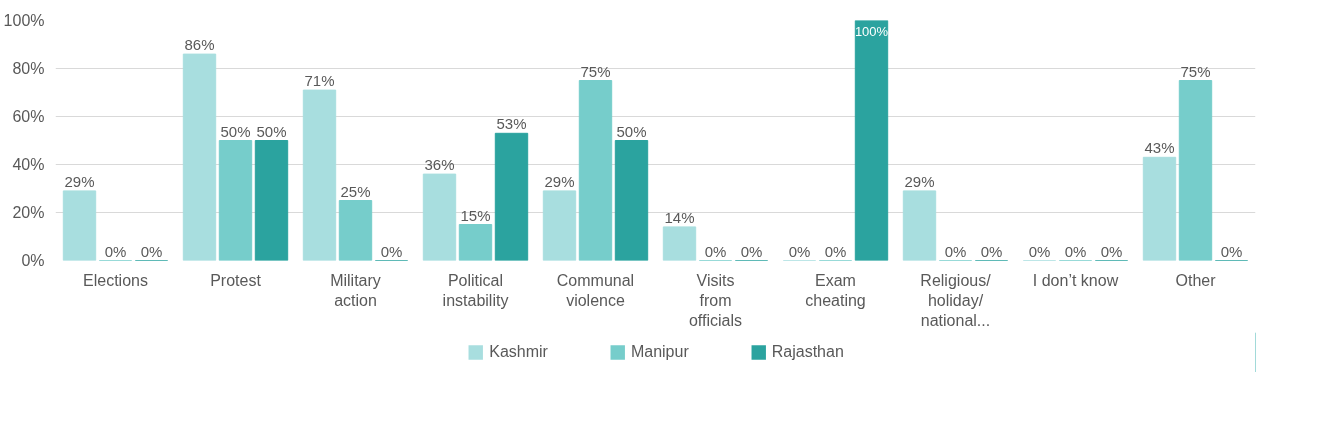  What do you see at coordinates (33, 260) in the screenshot?
I see `y-tick-label: 0%` at bounding box center [33, 260].